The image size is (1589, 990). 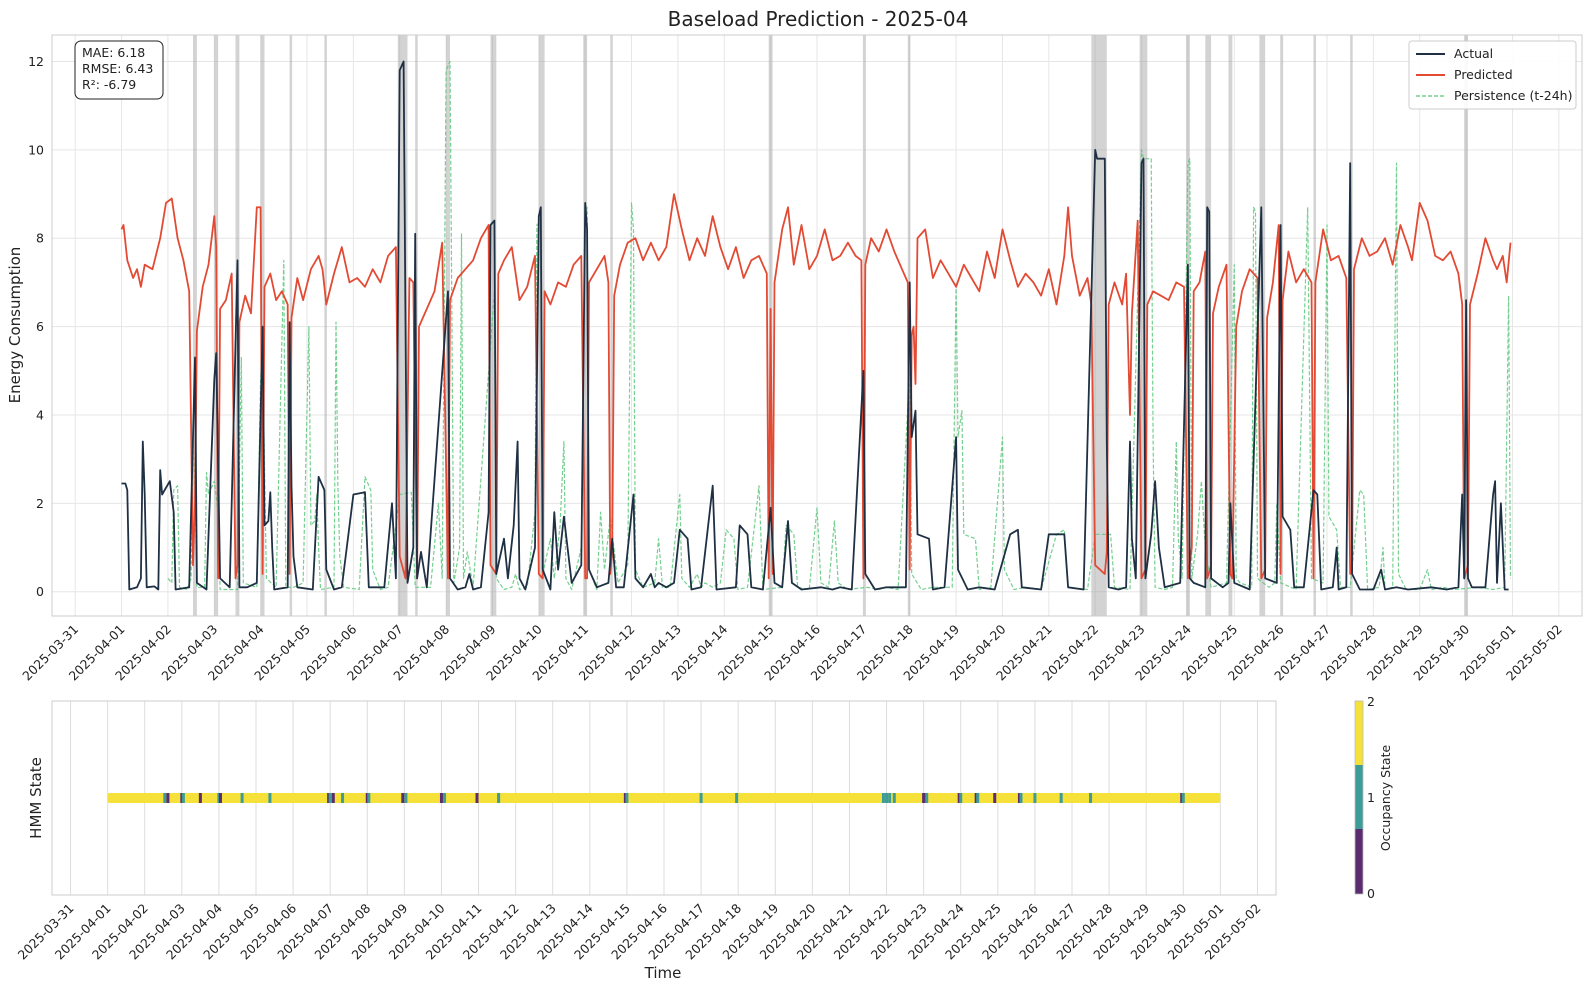 What do you see at coordinates (36, 61) in the screenshot?
I see `main-y-tick-label: 12` at bounding box center [36, 61].